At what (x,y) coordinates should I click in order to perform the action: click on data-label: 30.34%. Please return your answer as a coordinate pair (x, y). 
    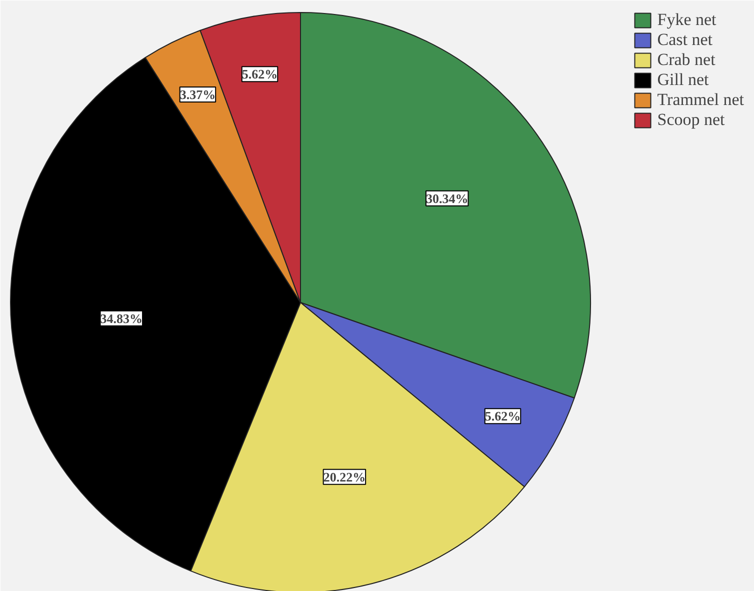
    Looking at the image, I should click on (447, 198).